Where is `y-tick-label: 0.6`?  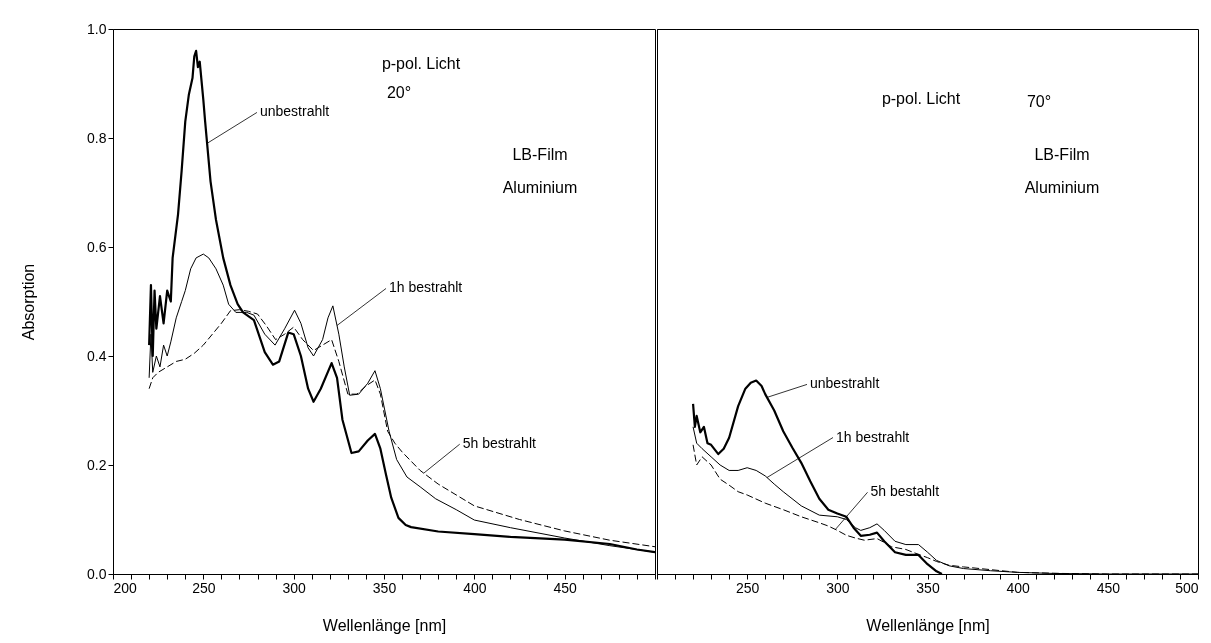 y-tick-label: 0.6 is located at coordinates (97, 246).